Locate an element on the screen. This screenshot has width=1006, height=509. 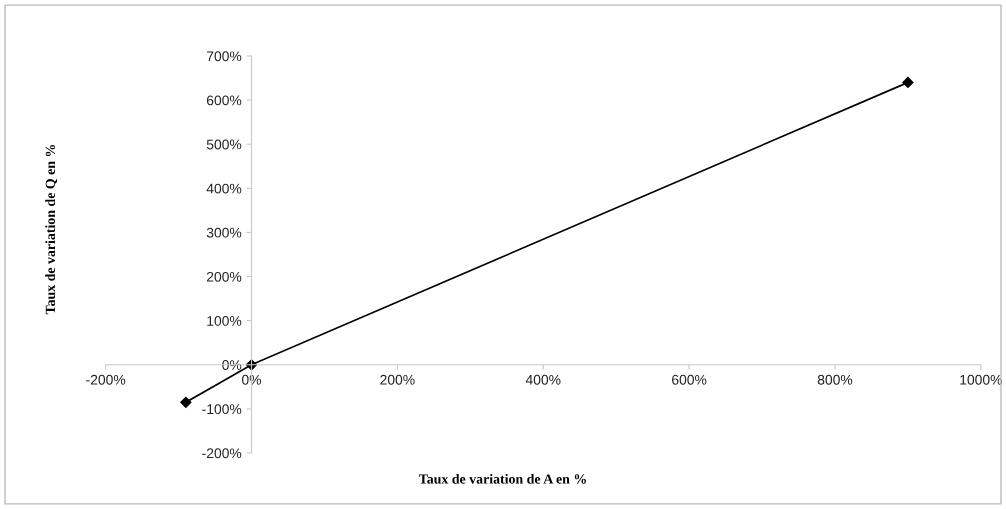
y-tick-label: 600% is located at coordinates (224, 100).